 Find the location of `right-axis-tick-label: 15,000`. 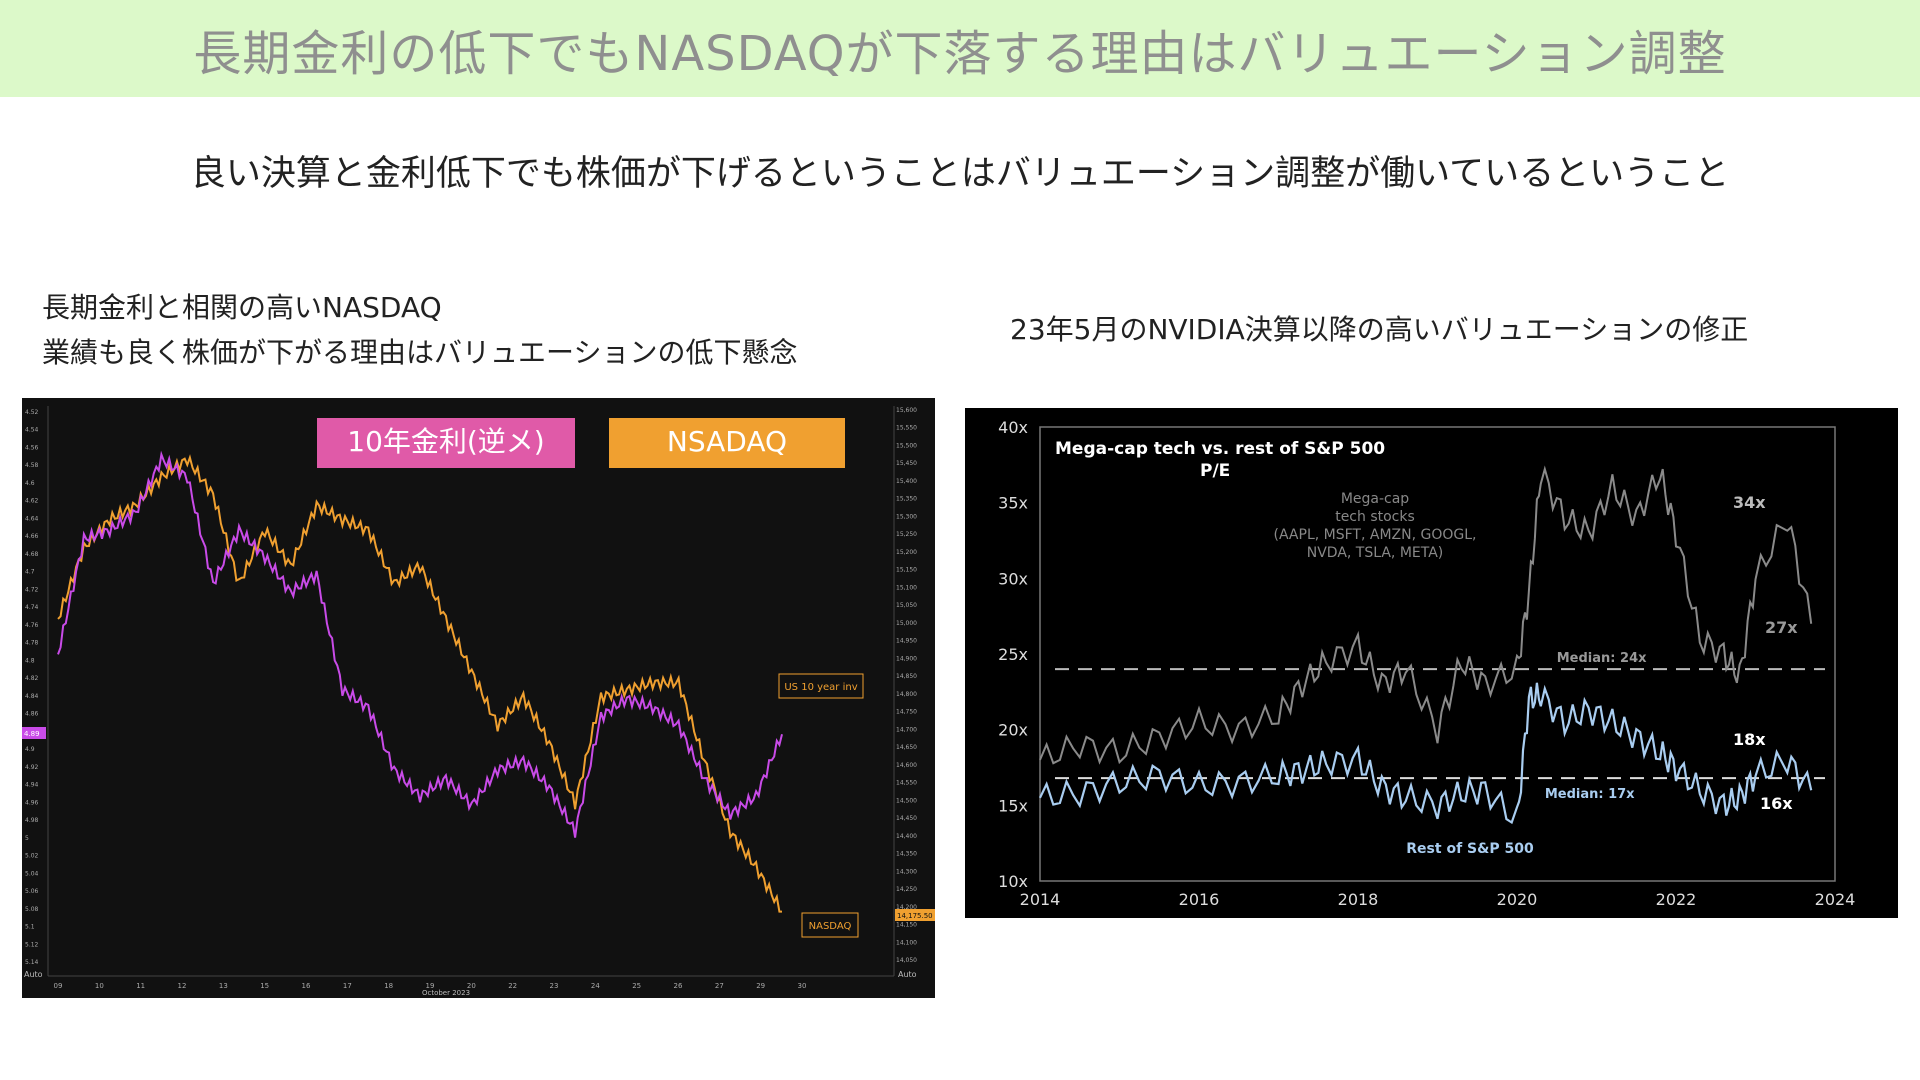

right-axis-tick-label: 15,000 is located at coordinates (906, 623).